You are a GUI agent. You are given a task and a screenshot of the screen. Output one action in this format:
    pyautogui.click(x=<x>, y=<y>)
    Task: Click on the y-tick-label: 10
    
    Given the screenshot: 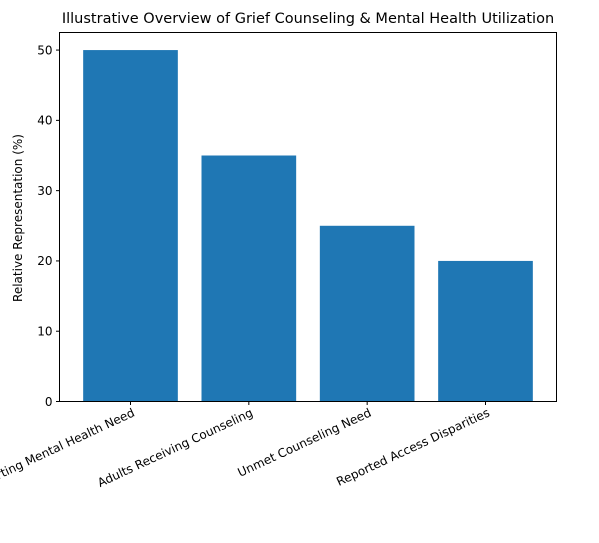 What is the action you would take?
    pyautogui.click(x=44, y=332)
    